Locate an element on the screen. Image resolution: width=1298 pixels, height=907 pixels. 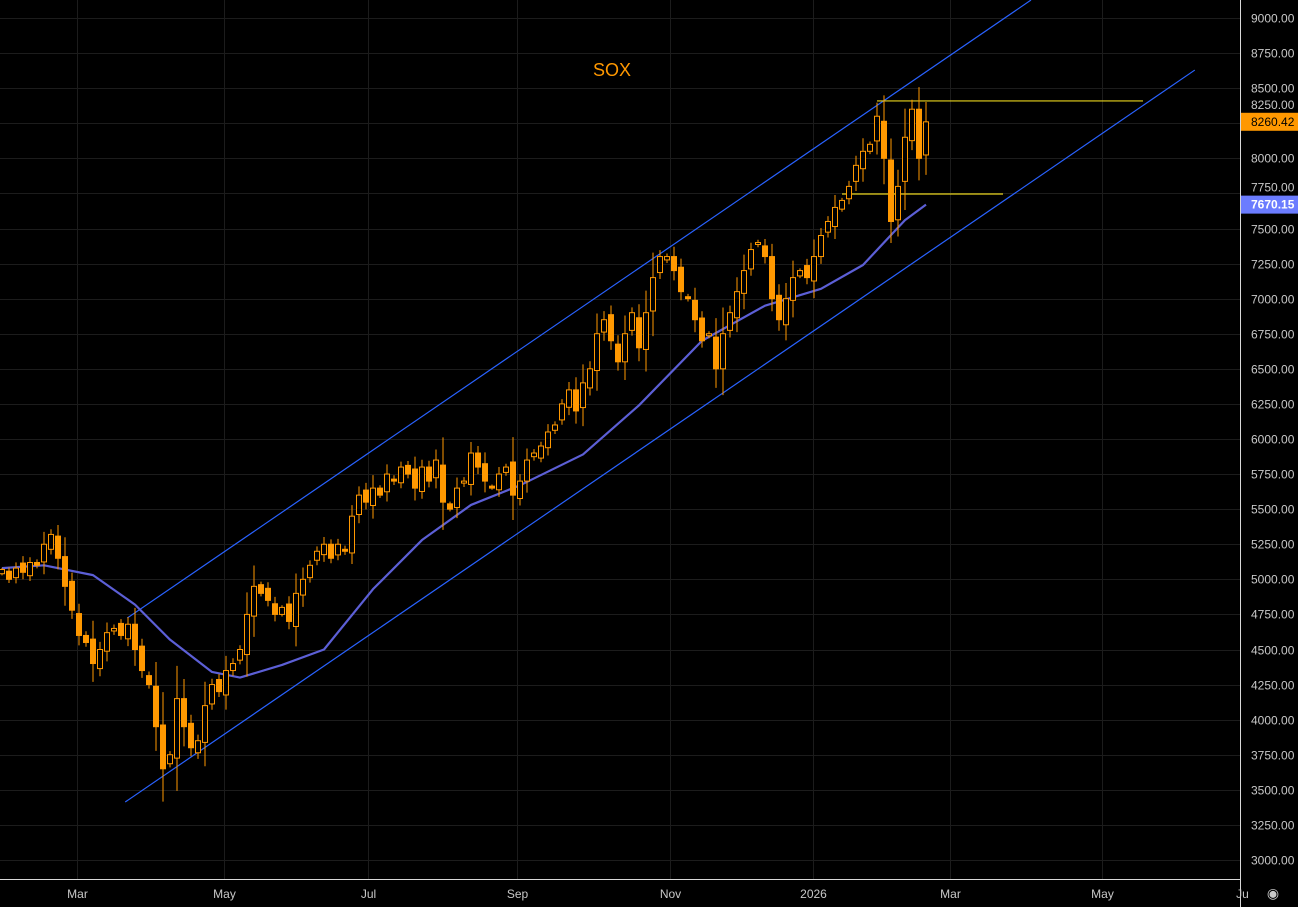
price-tick-label: 5250.00 is located at coordinates (1273, 545).